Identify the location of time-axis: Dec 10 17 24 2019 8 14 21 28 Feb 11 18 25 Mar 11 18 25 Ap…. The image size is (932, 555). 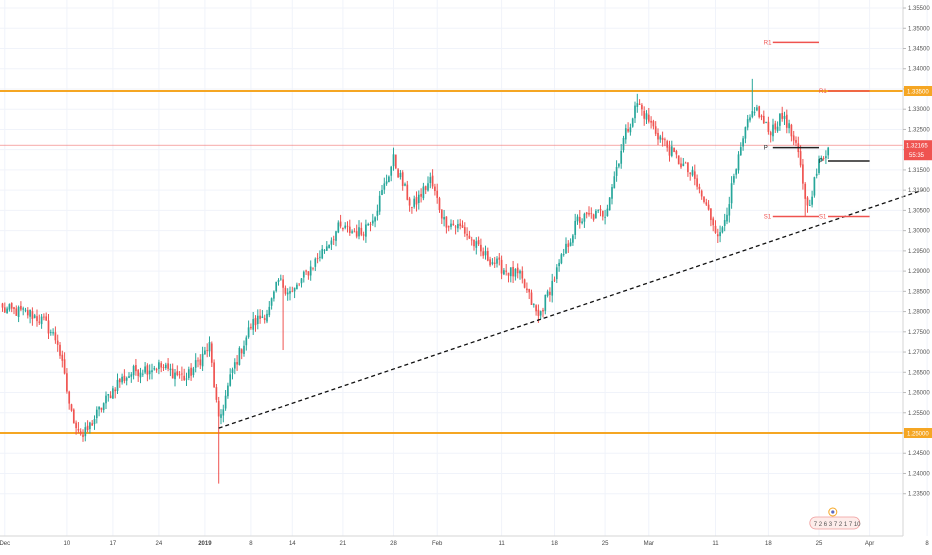
(464, 541).